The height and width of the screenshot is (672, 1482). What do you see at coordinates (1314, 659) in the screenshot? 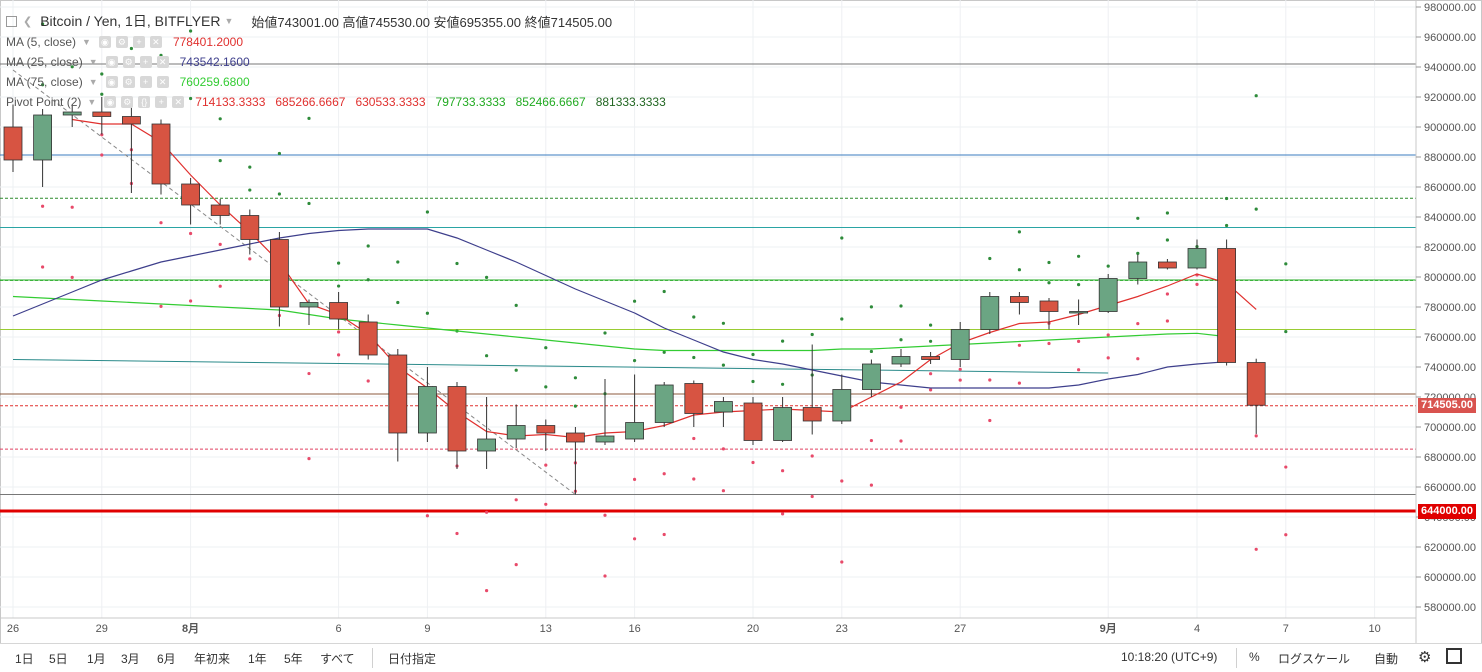
I see `log-scale-toggle: ログスケール` at bounding box center [1314, 659].